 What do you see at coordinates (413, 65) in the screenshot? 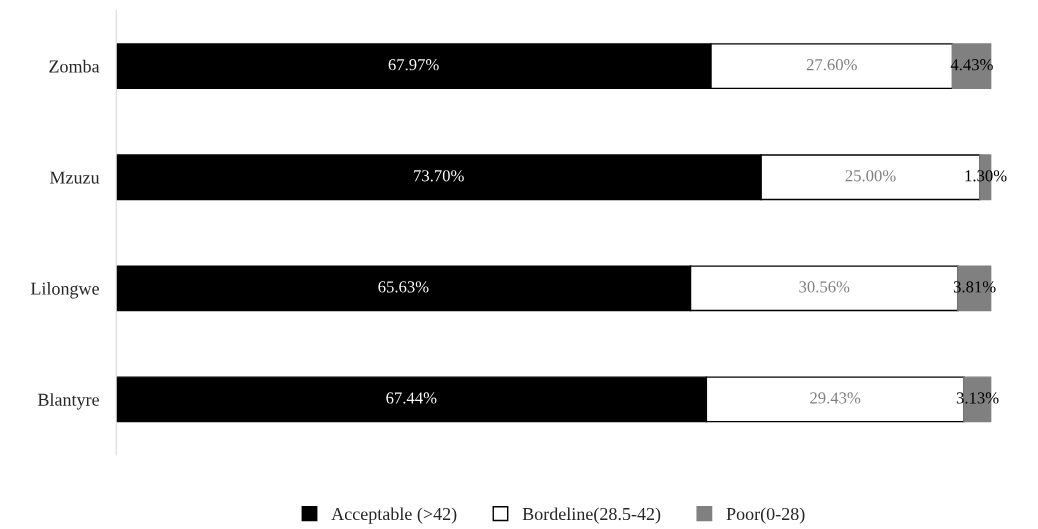
I see `data-label: 67.97%` at bounding box center [413, 65].